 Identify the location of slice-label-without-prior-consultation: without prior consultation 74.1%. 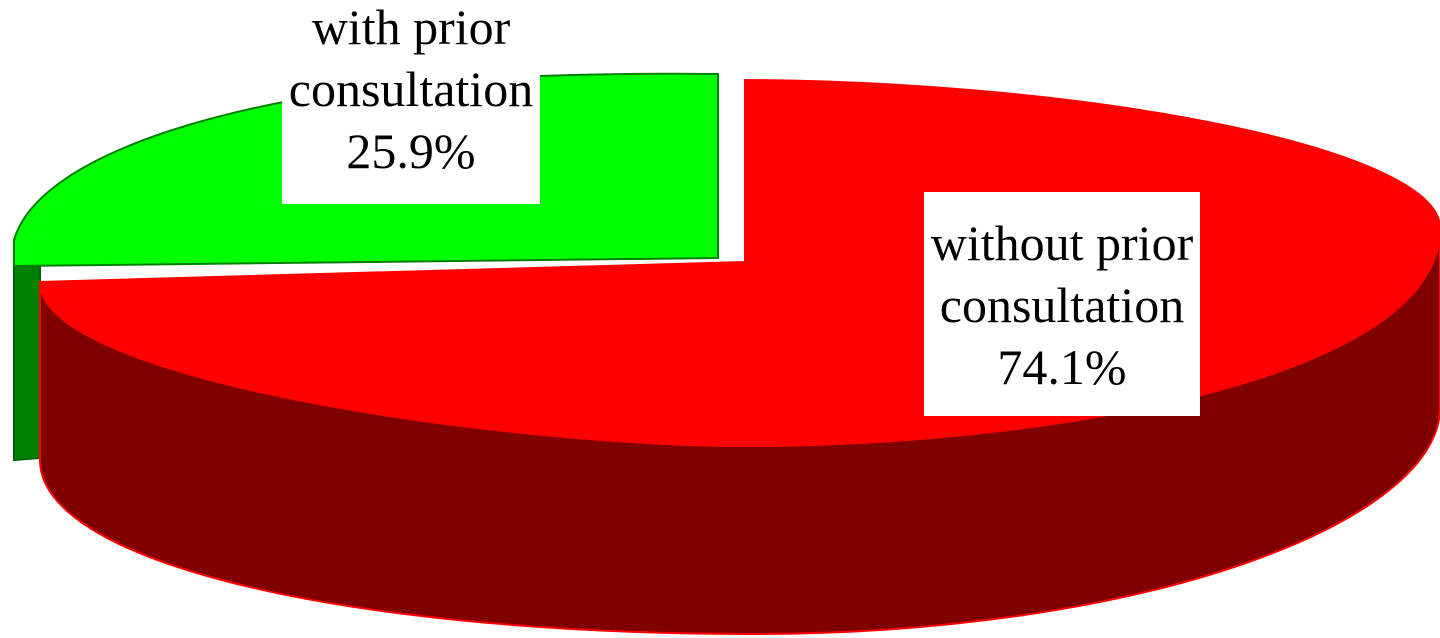
(1062, 304).